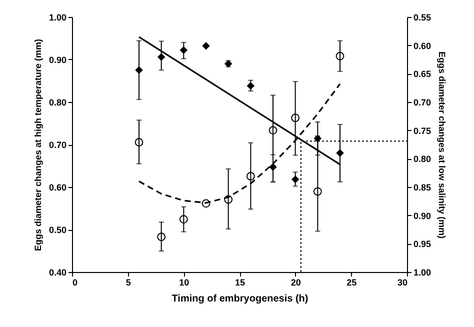  Describe the element at coordinates (37, 145) in the screenshot. I see `y-axis-title: Eggs diameter changes at high temperature (mm)` at that location.